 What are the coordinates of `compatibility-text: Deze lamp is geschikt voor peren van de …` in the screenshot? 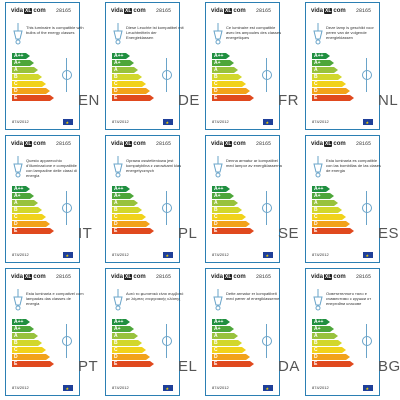 It's located at (350, 32).